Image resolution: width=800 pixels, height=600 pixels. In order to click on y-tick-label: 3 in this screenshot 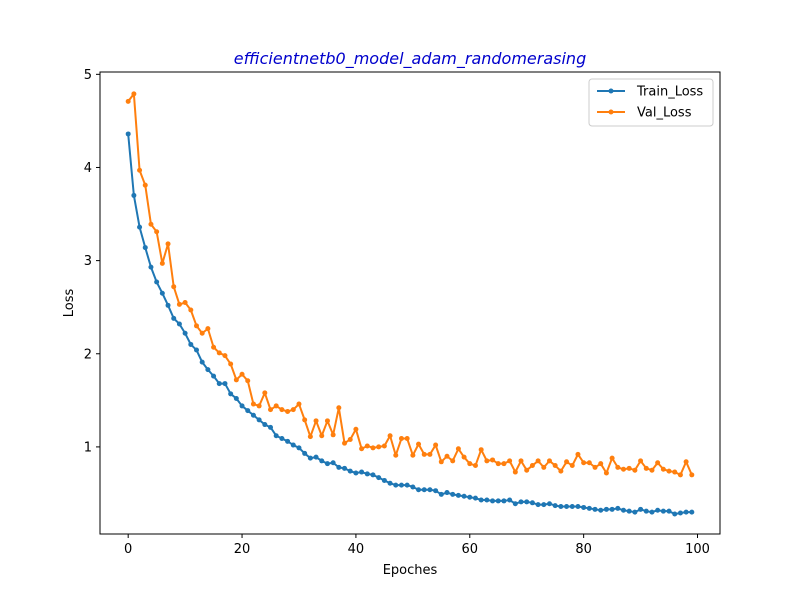, I will do `click(88, 261)`.